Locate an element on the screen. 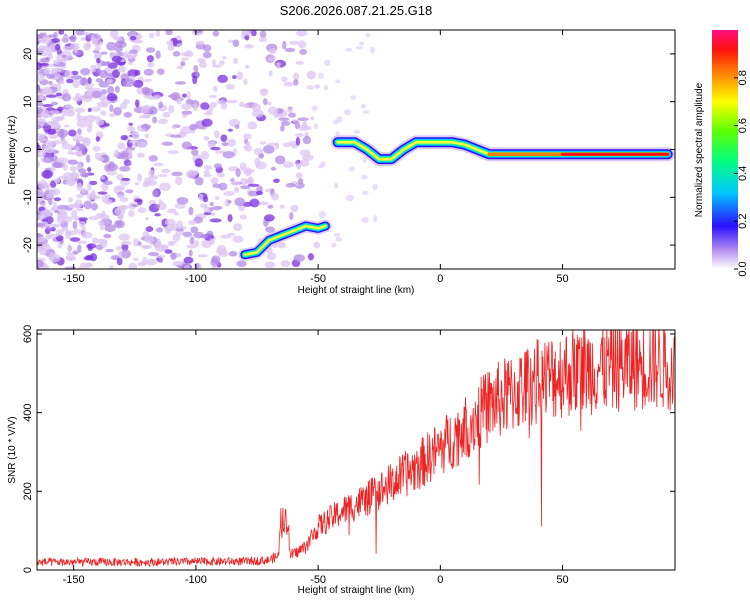  snr-y-tick-label-200: 200 is located at coordinates (28, 491).